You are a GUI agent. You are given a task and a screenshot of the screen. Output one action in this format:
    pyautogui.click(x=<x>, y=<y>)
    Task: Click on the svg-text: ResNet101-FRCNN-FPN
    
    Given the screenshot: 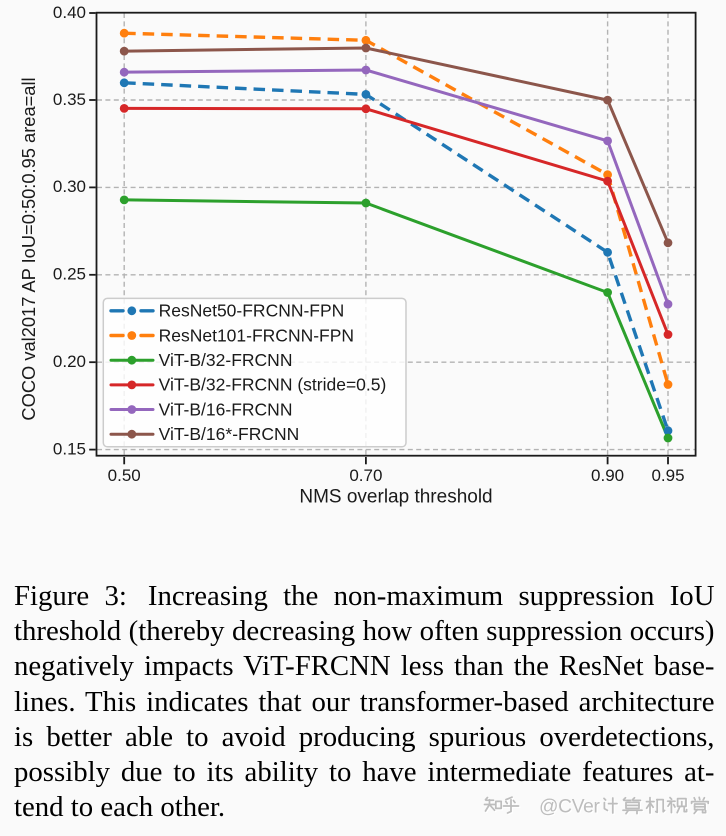 What is the action you would take?
    pyautogui.click(x=256, y=335)
    